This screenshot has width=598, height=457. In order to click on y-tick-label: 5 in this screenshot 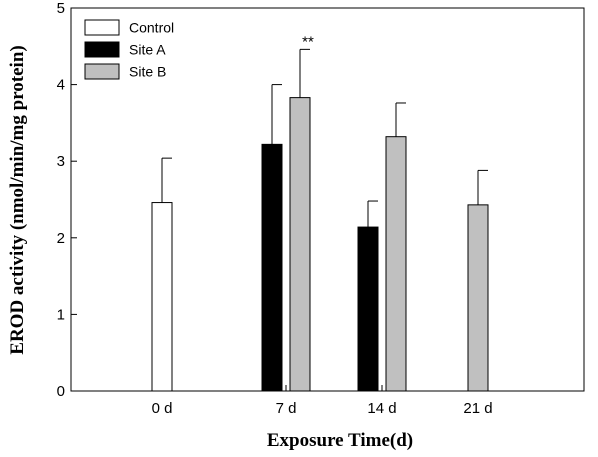, I will do `click(61, 8)`.